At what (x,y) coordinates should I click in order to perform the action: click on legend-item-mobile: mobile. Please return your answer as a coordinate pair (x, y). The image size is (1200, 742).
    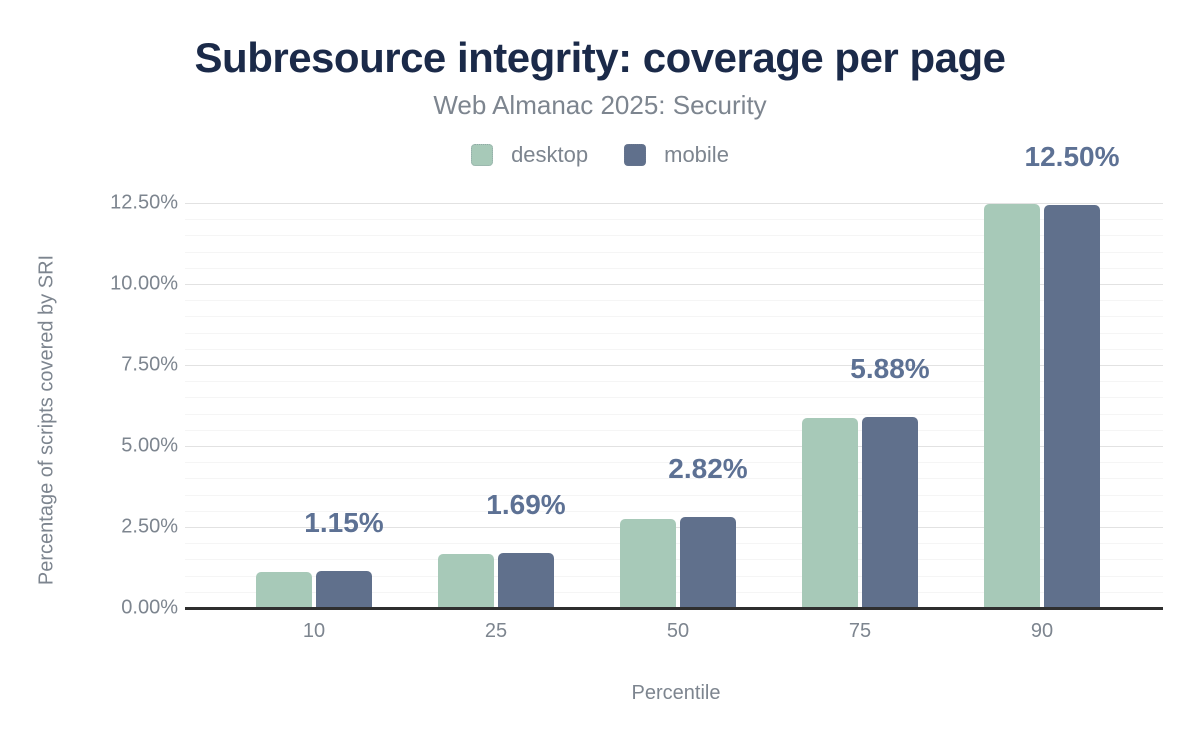
    Looking at the image, I should click on (676, 155).